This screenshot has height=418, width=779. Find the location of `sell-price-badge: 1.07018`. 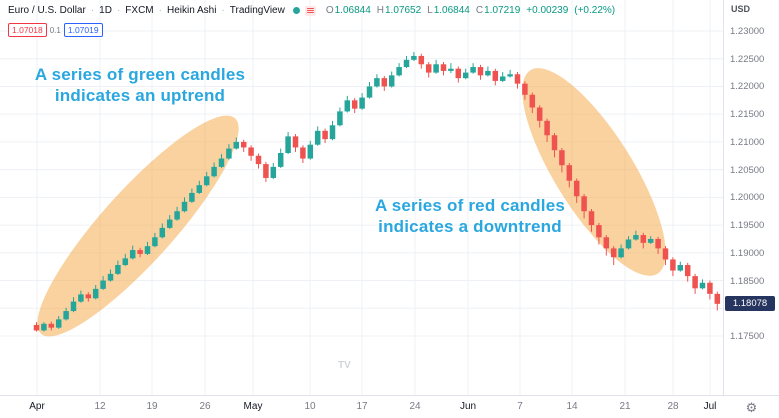

sell-price-badge: 1.07018 is located at coordinates (27, 30).